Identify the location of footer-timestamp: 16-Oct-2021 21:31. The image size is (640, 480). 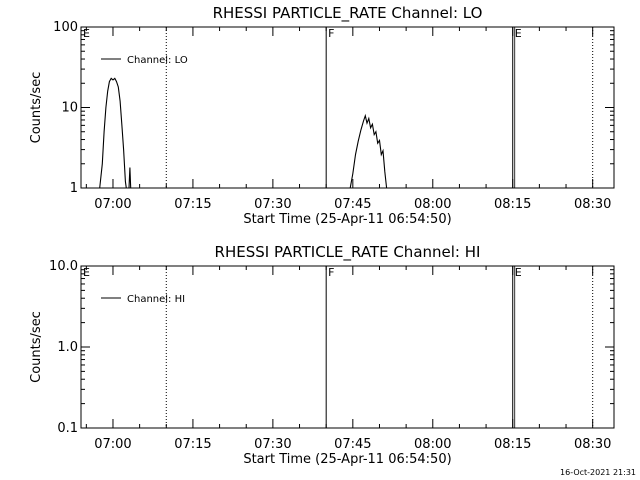
(598, 472).